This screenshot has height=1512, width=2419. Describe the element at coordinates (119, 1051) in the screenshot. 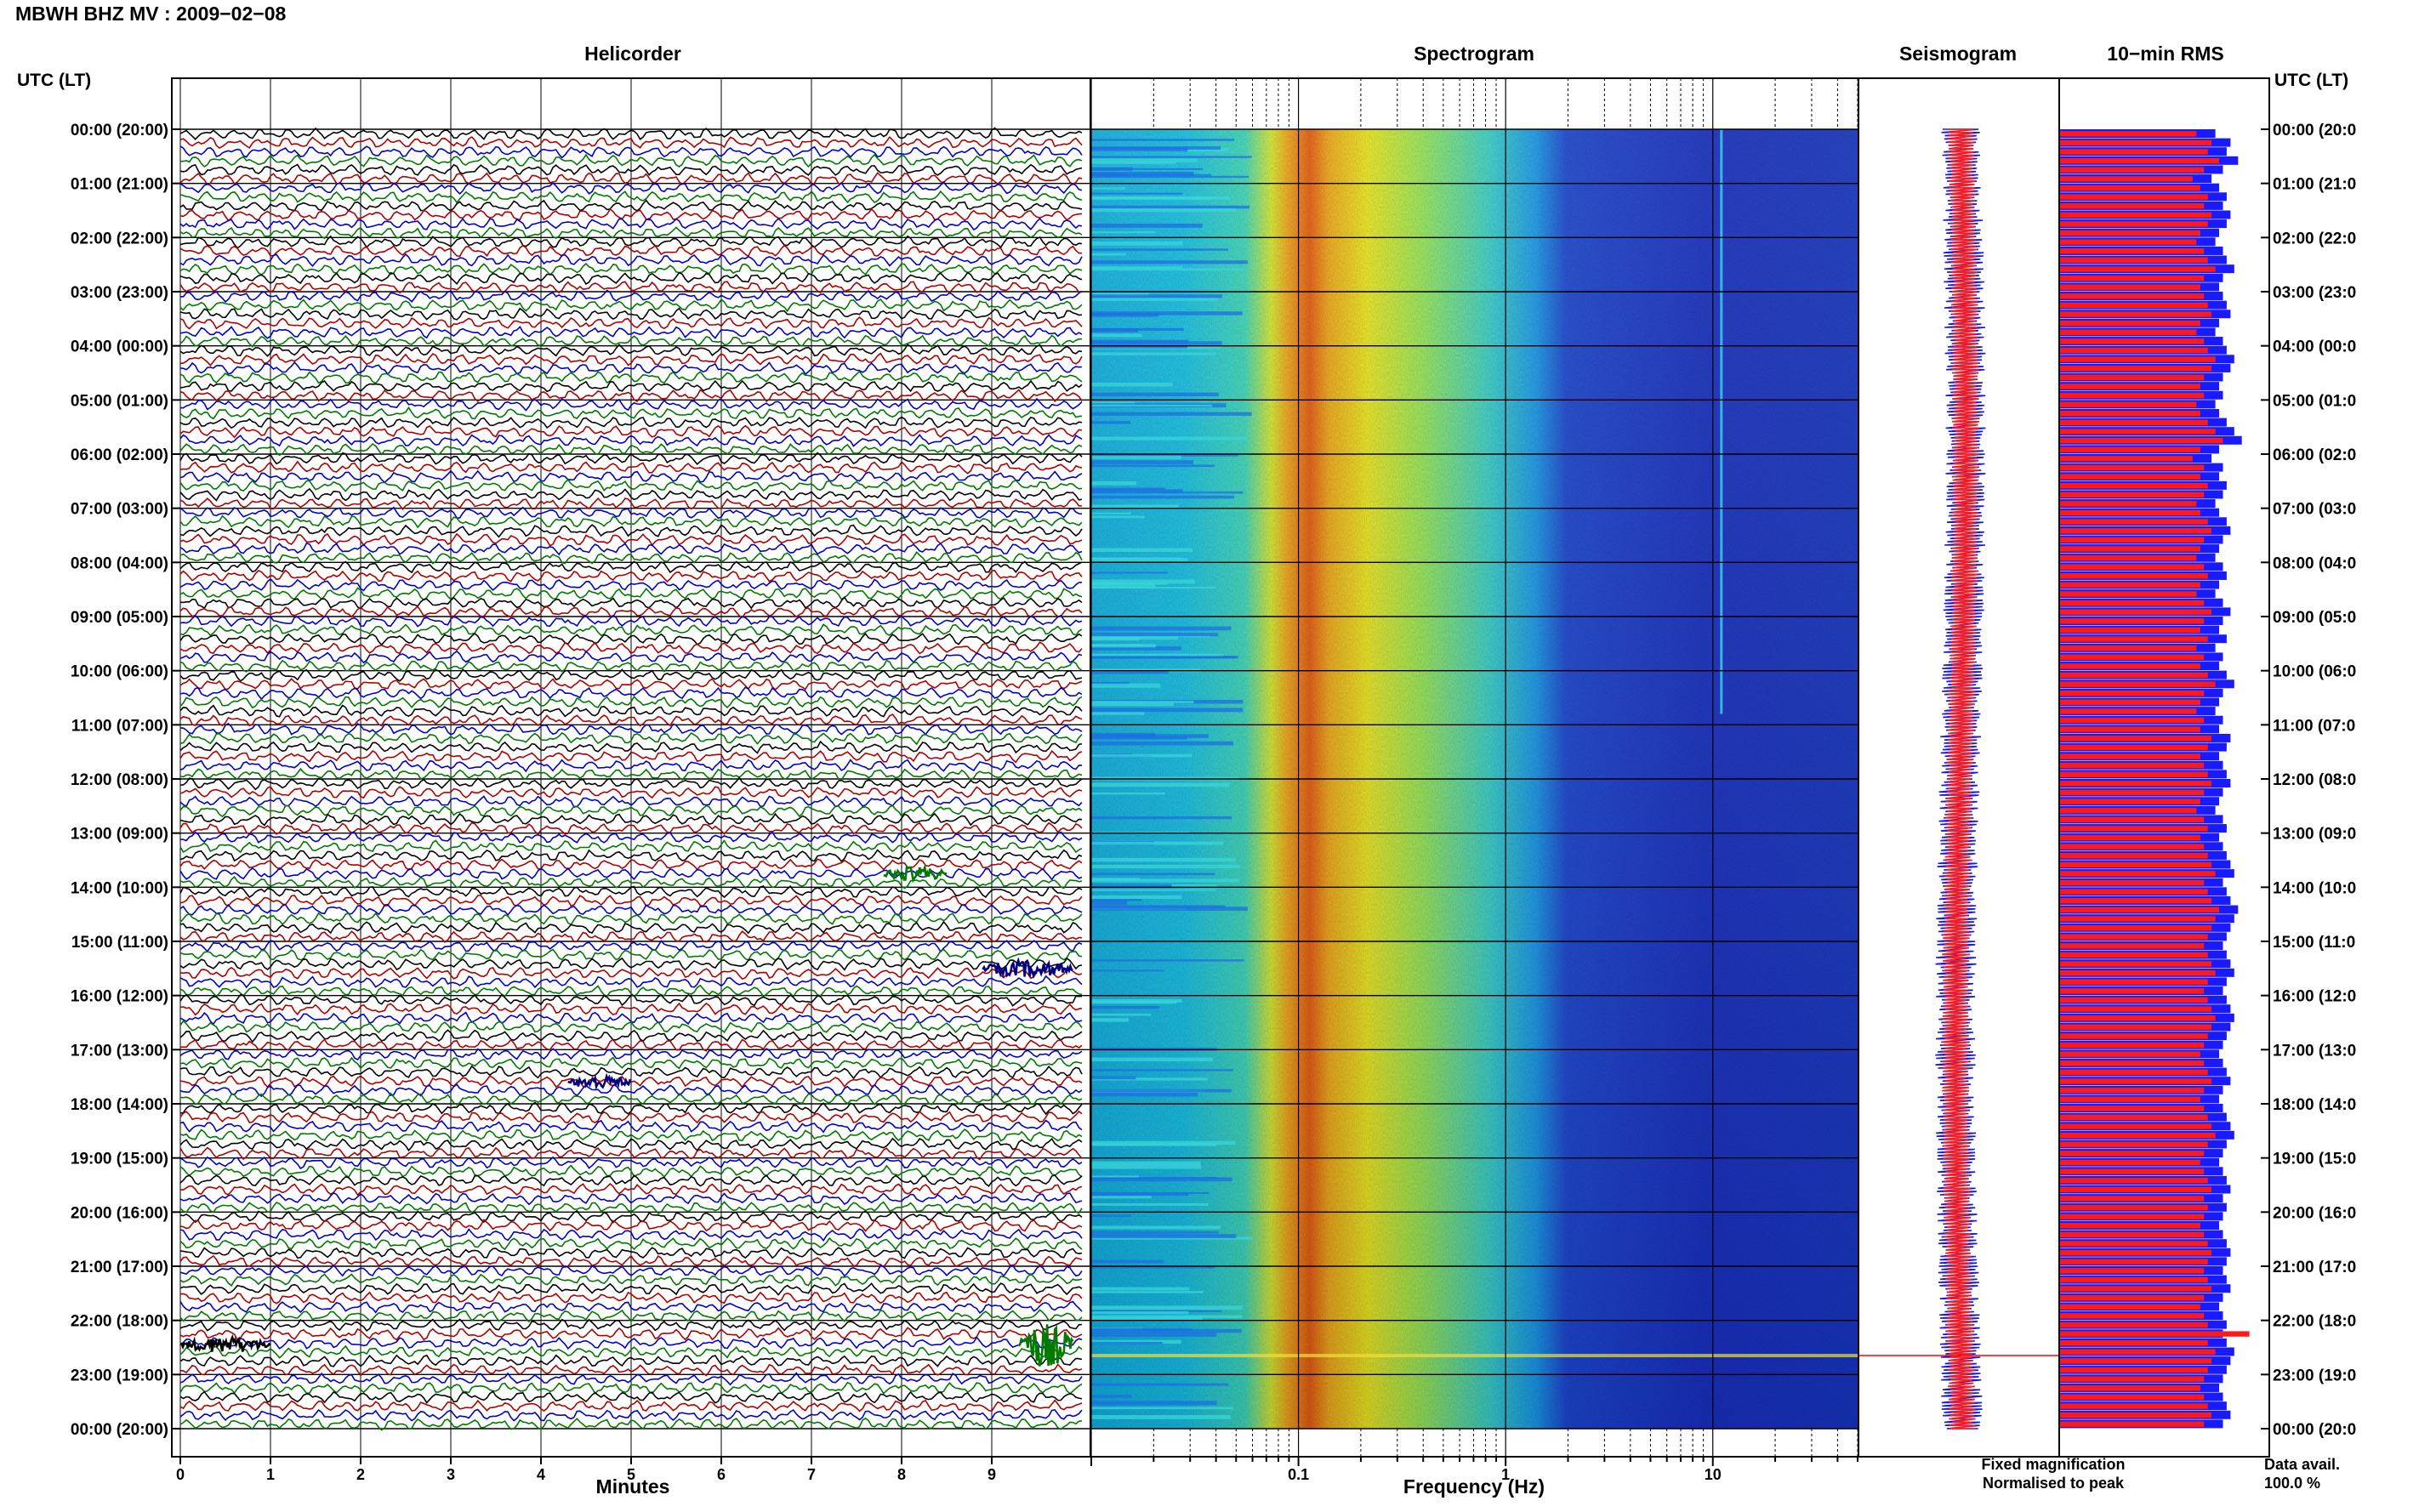

I see `left-time-label: 17:00 (13:00)` at that location.